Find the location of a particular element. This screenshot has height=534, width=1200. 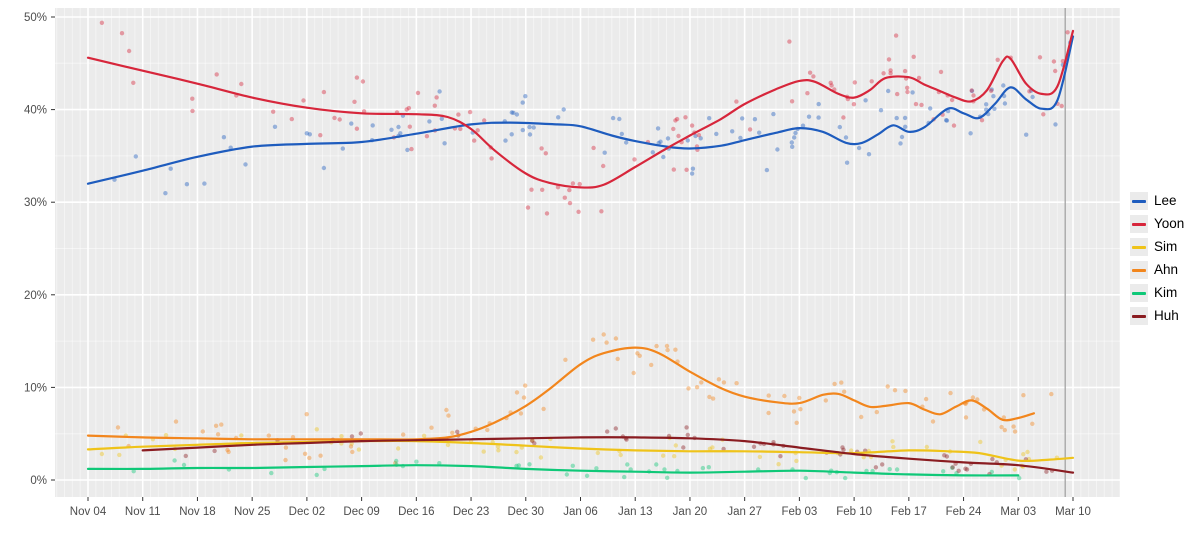

legend-label-ahn: Ahn is located at coordinates (1166, 269).